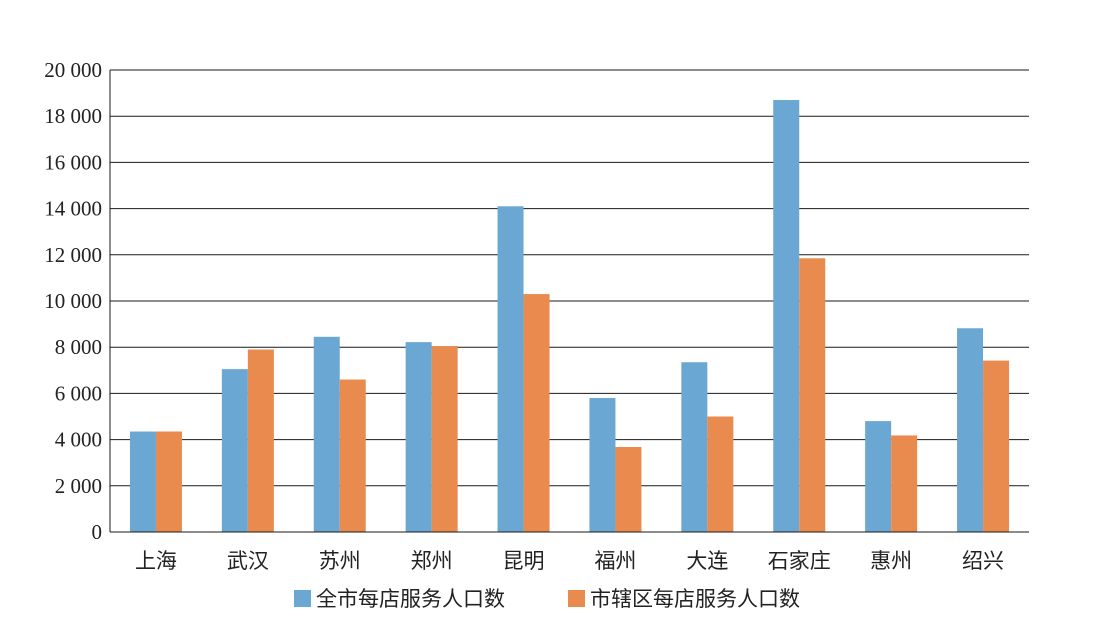 The width and height of the screenshot is (1110, 630). I want to click on legend-label: 全市每店服务人口数, so click(410, 599).